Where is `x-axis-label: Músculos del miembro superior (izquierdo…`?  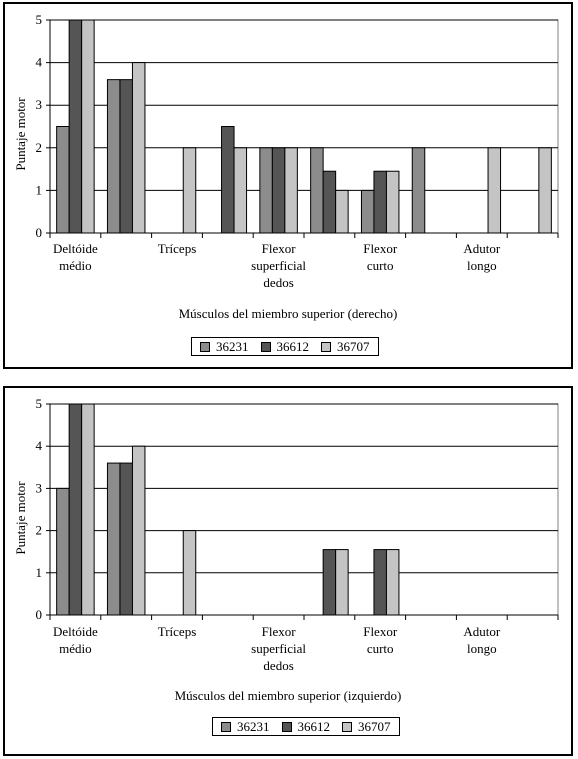 x-axis-label: Músculos del miembro superior (izquierdo… is located at coordinates (288, 695).